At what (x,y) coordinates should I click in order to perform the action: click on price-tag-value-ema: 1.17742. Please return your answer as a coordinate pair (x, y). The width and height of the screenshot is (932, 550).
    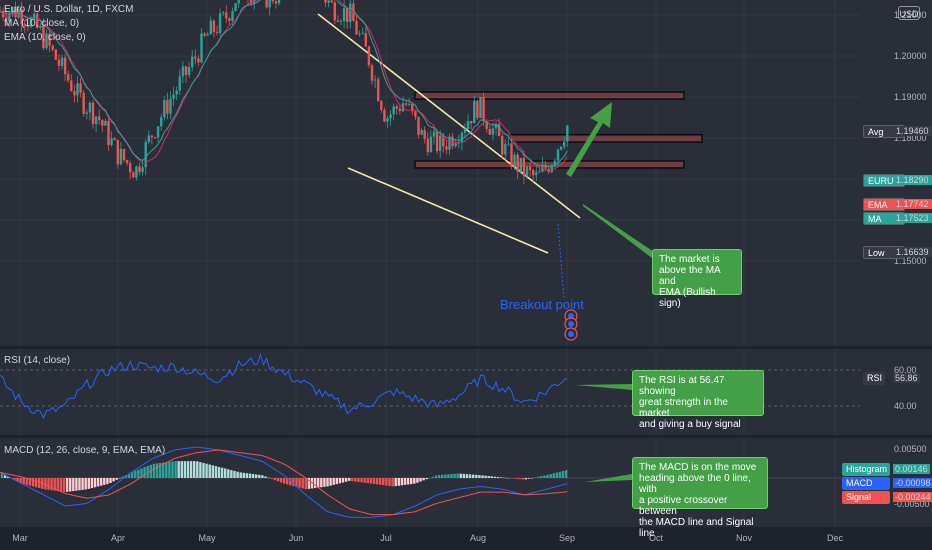
    Looking at the image, I should click on (912, 204).